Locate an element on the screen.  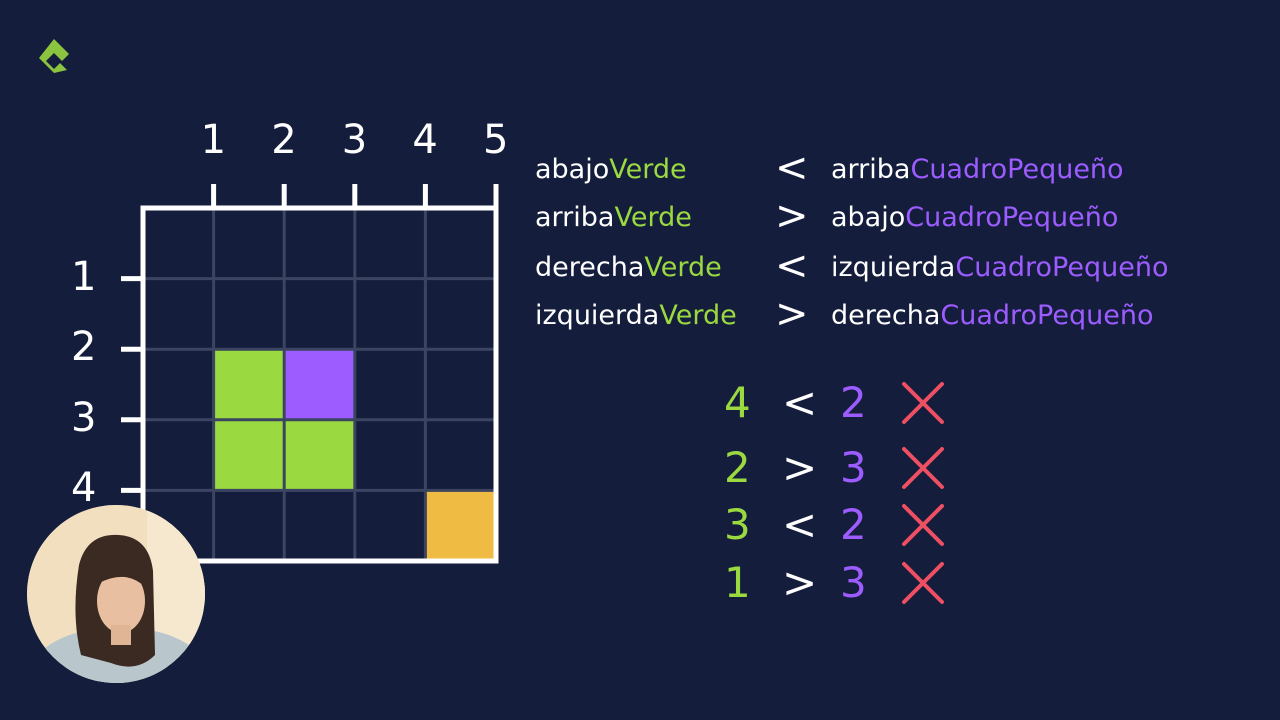
row-label: 4 is located at coordinates (84, 488).